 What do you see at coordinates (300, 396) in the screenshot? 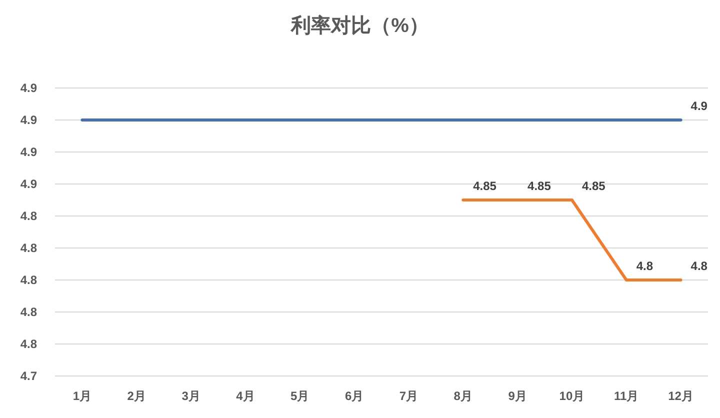
I see `x-tick-label: 5月` at bounding box center [300, 396].